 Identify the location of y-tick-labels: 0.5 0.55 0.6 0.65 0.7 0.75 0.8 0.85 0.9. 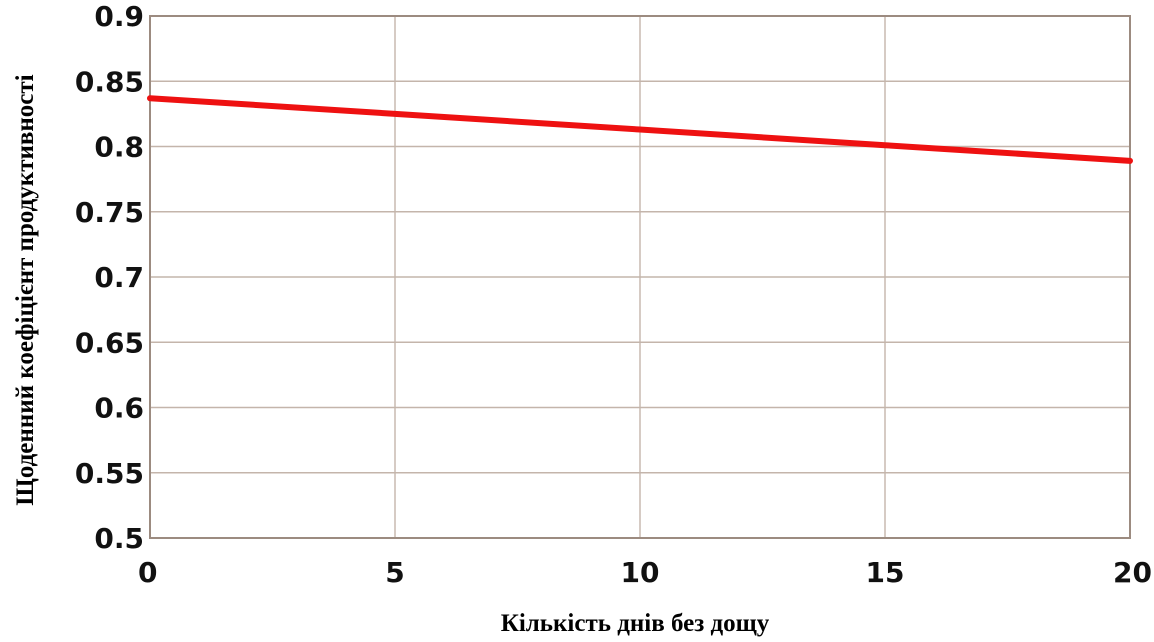
(109, 277).